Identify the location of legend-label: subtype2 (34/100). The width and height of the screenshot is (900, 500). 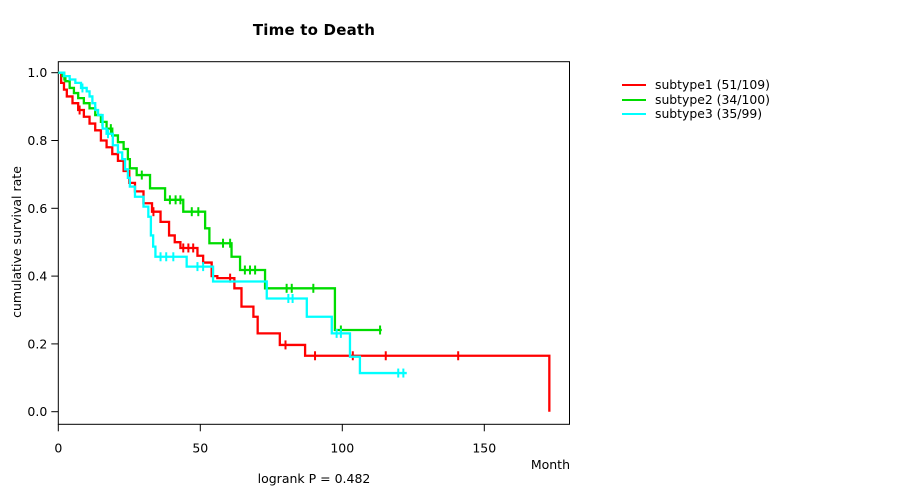
(712, 99).